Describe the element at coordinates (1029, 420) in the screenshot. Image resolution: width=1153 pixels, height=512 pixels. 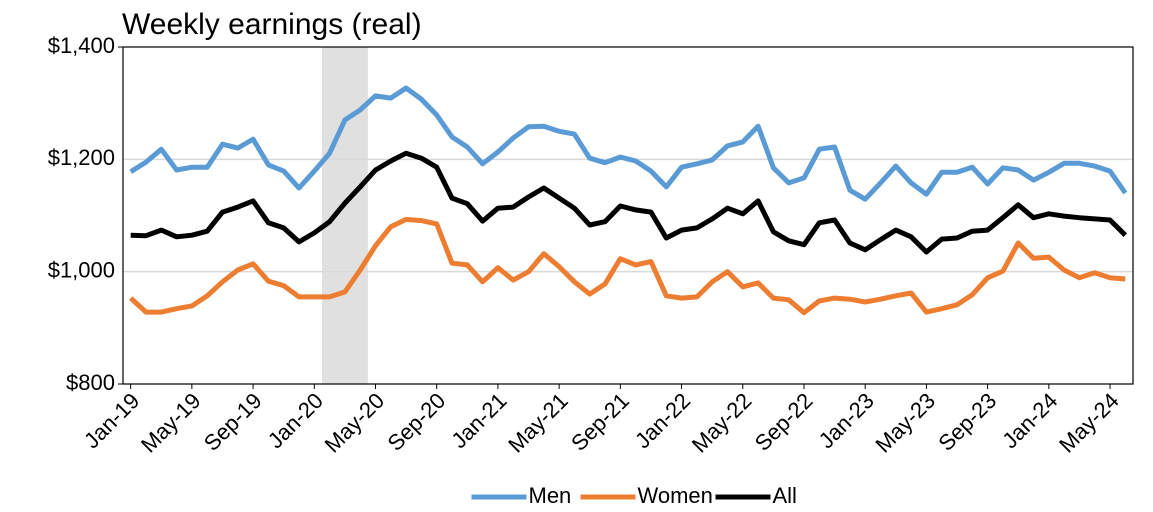
I see `x-tick-label: Jan-24` at that location.